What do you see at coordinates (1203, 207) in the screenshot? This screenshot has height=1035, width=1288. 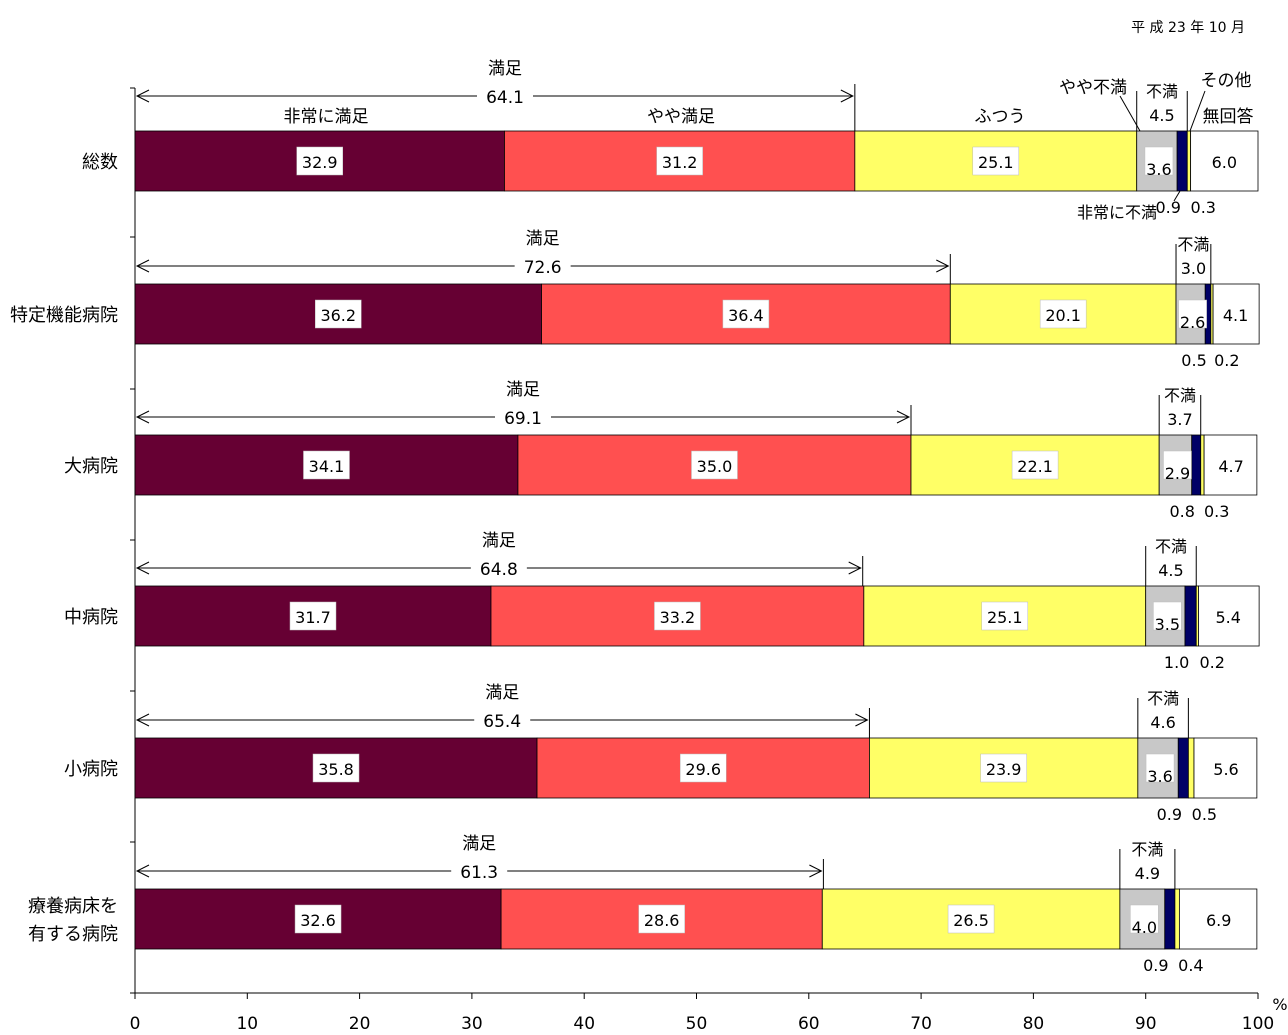 I see `sonota-value: 0.3` at bounding box center [1203, 207].